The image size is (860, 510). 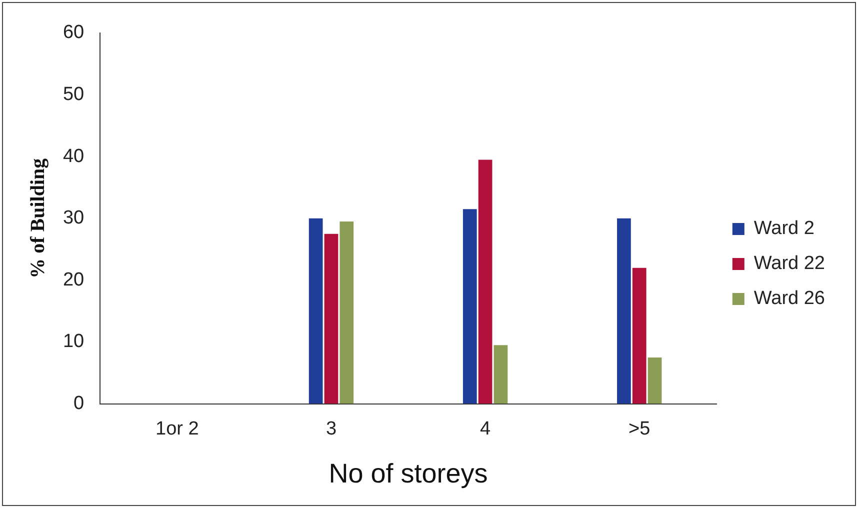 I want to click on y-tick-label: 30, so click(x=73, y=218).